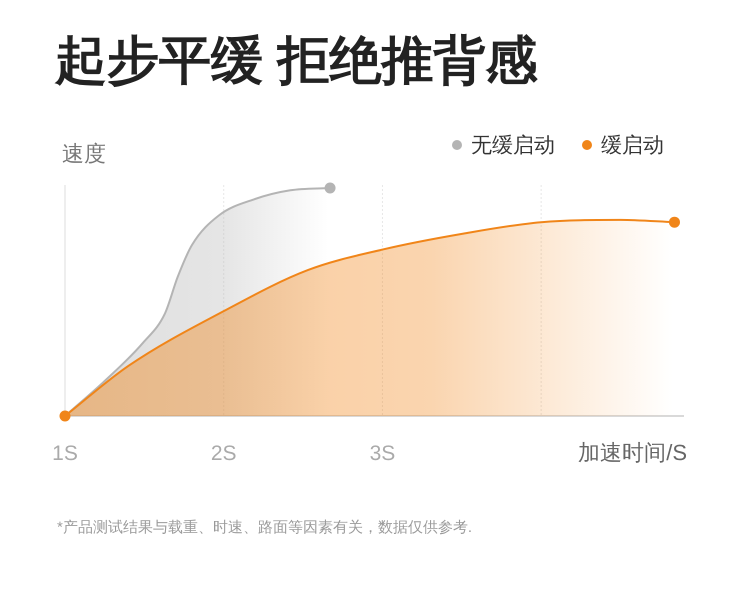 The image size is (750, 594). I want to click on x-tick-label: 3S, so click(383, 453).